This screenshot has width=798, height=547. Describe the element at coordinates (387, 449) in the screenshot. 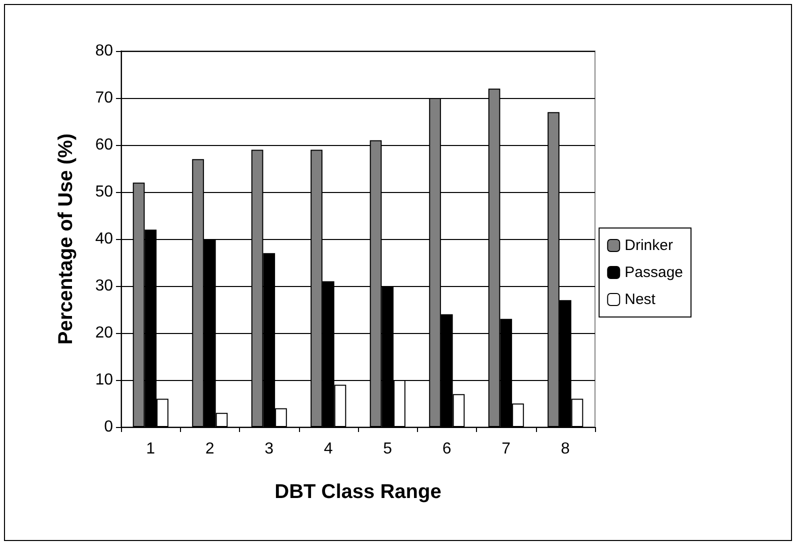

I see `x-tick-label: 5` at that location.